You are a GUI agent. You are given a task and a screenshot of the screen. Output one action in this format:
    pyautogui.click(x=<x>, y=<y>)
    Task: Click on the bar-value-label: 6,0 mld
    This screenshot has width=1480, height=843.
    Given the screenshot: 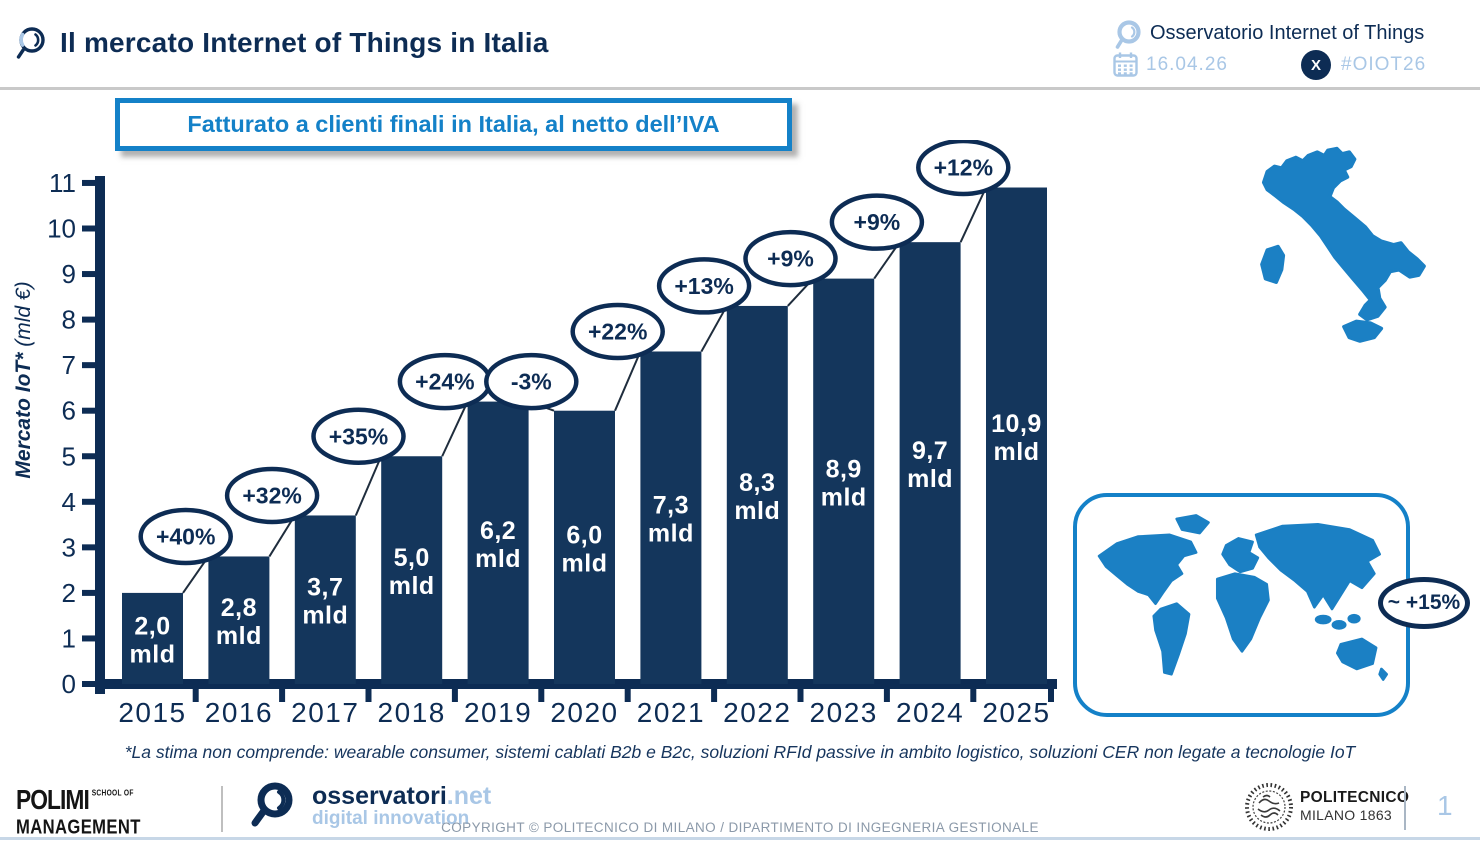 What is the action you would take?
    pyautogui.click(x=585, y=549)
    